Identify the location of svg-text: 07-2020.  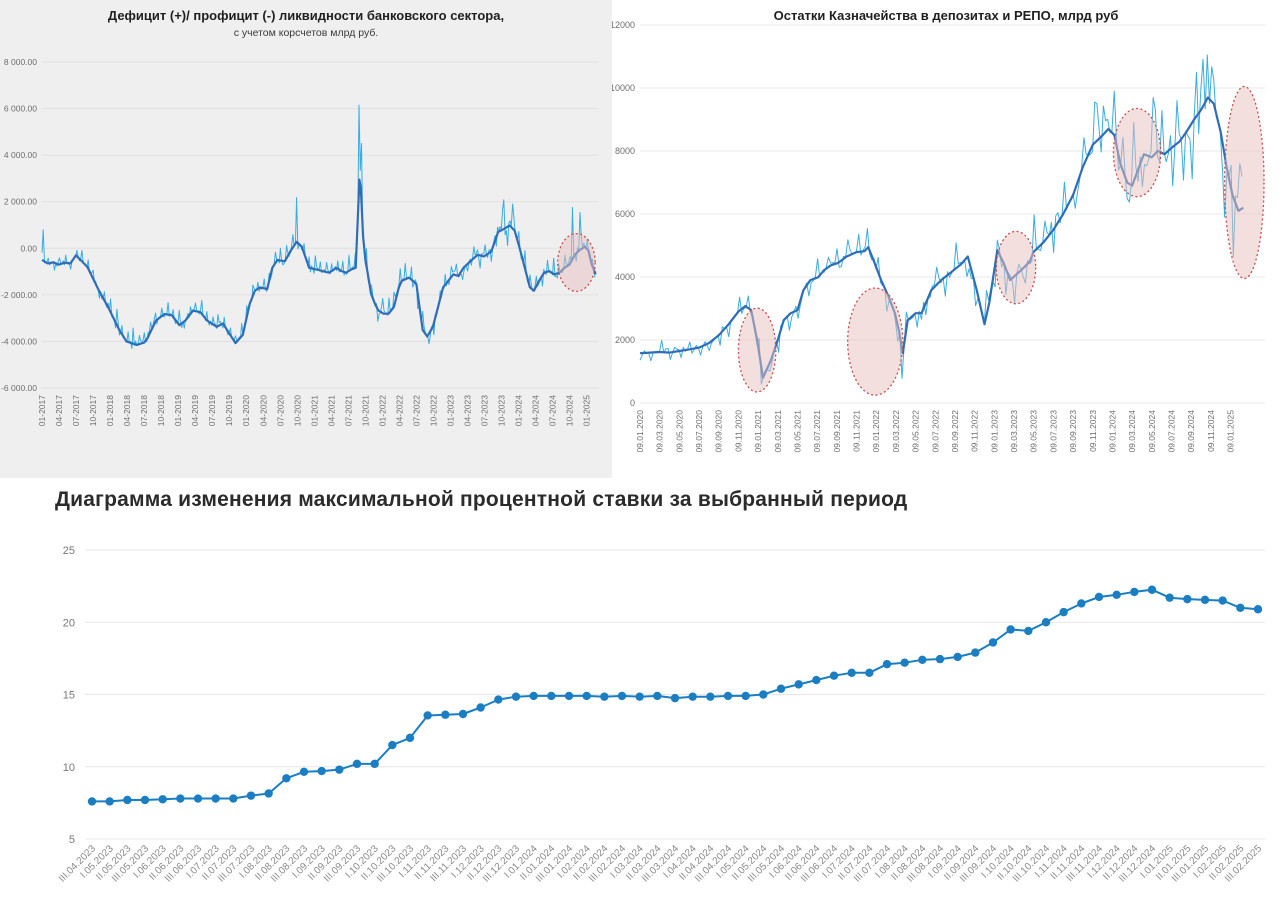
(280, 410).